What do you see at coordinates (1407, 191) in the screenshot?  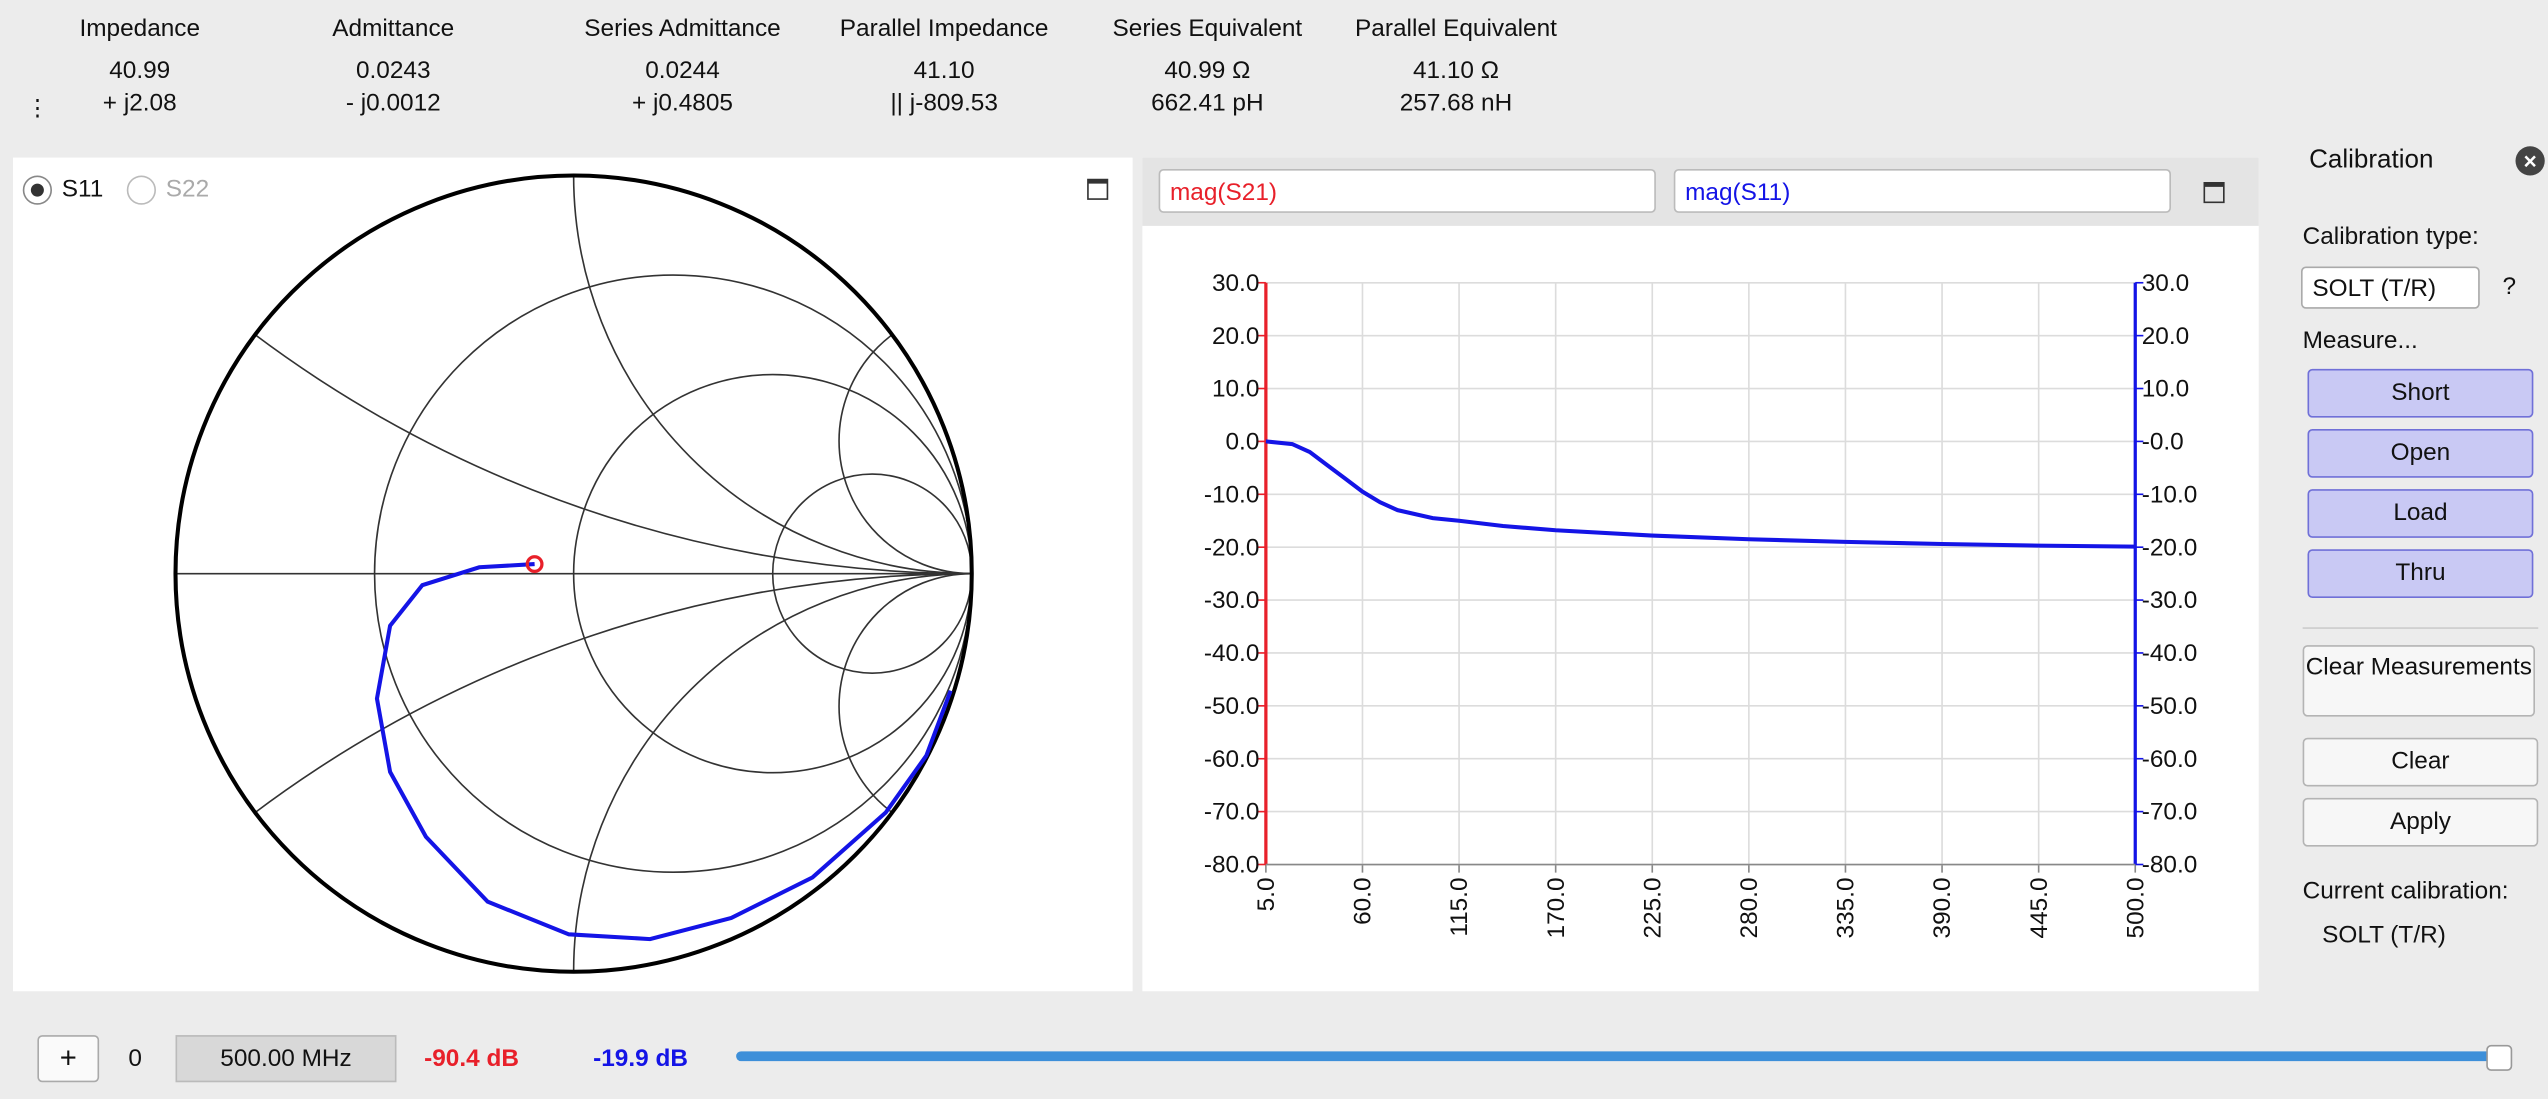 I see `trace-select: mag(S21)` at bounding box center [1407, 191].